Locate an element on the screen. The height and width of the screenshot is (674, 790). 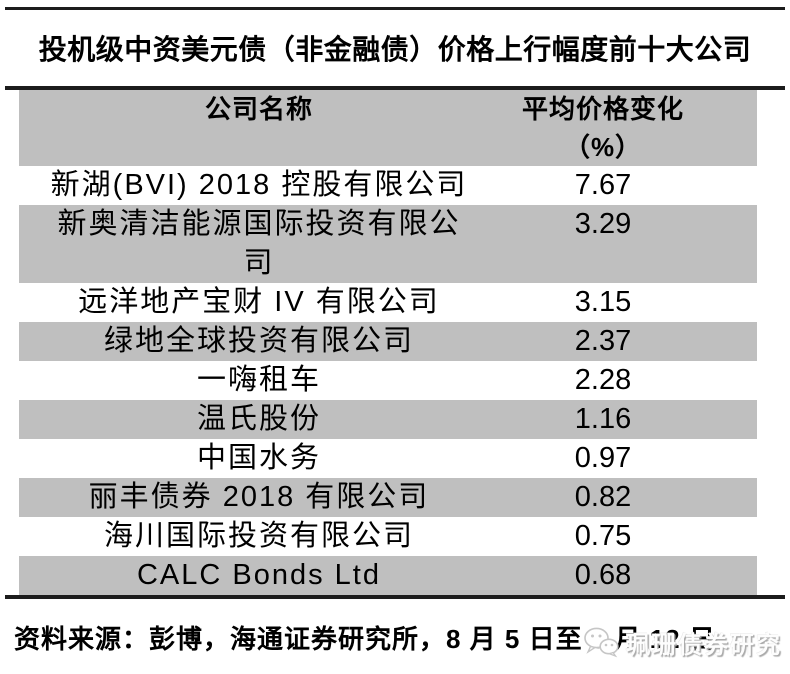
price-change-cell: 1.16 is located at coordinates (603, 419).